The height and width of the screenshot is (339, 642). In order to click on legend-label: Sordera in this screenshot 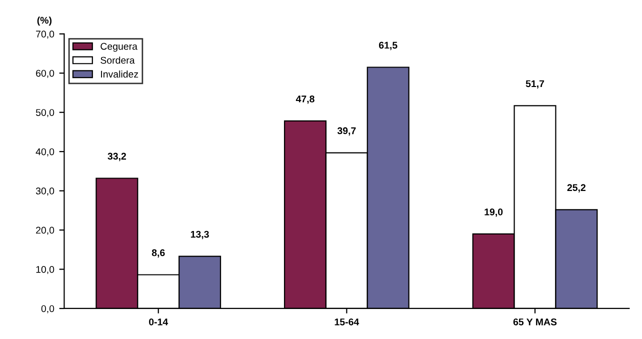, I will do `click(117, 60)`.